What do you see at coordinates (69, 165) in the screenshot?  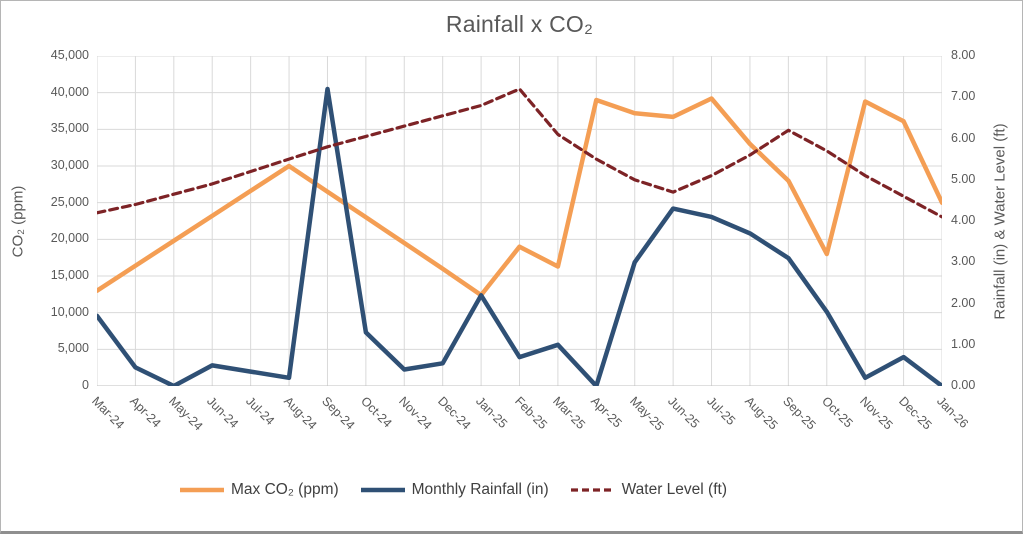 I see `y-axis-left-tick-label: 30,000` at bounding box center [69, 165].